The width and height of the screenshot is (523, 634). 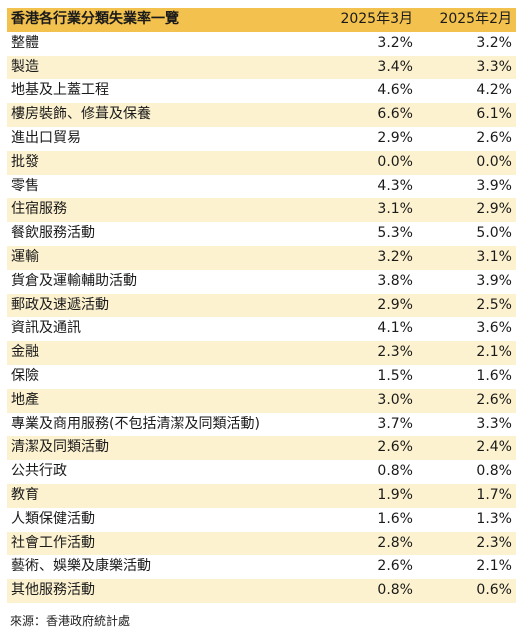 I want to click on march-rate-cell: 2.3%, so click(x=364, y=353).